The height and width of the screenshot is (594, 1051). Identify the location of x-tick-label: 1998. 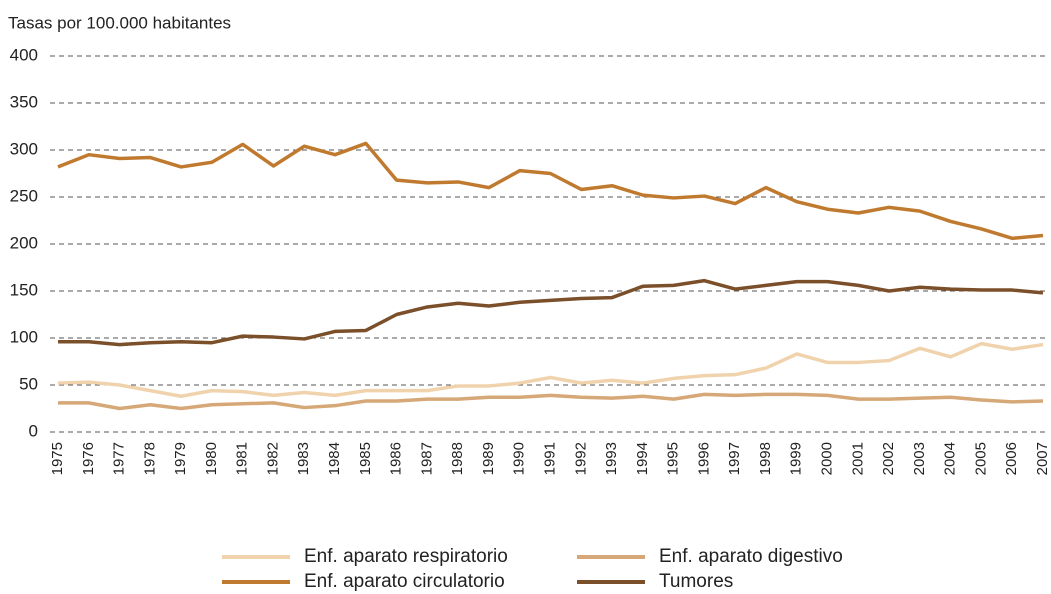
(765, 458).